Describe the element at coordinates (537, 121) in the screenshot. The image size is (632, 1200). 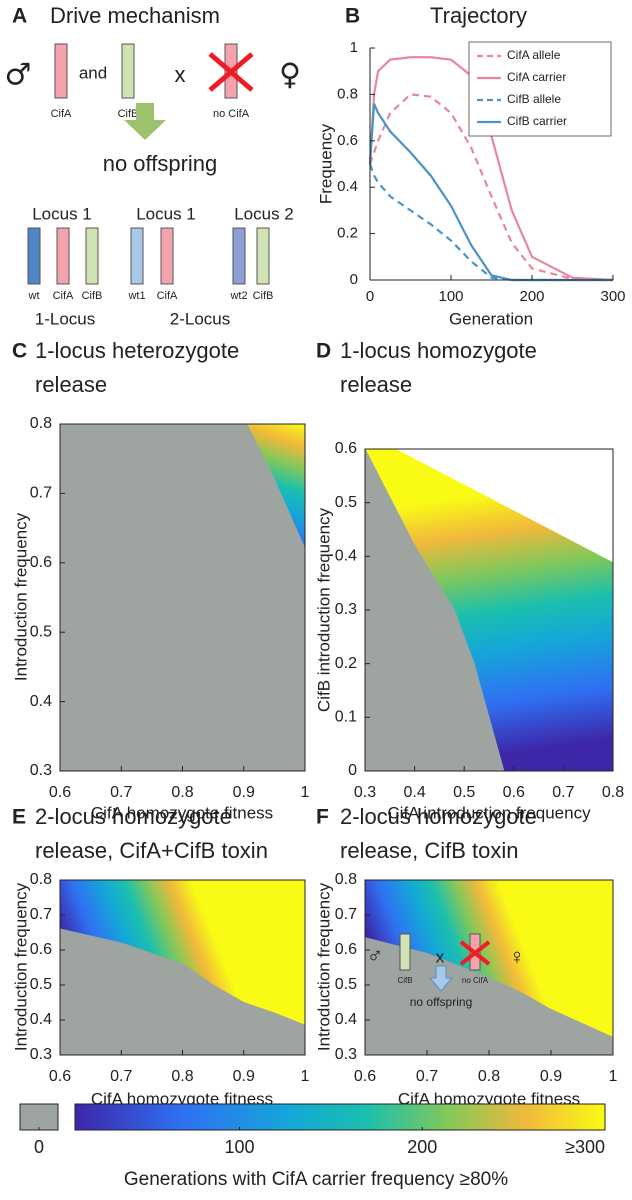
I see `legend-label: CifB carrier` at that location.